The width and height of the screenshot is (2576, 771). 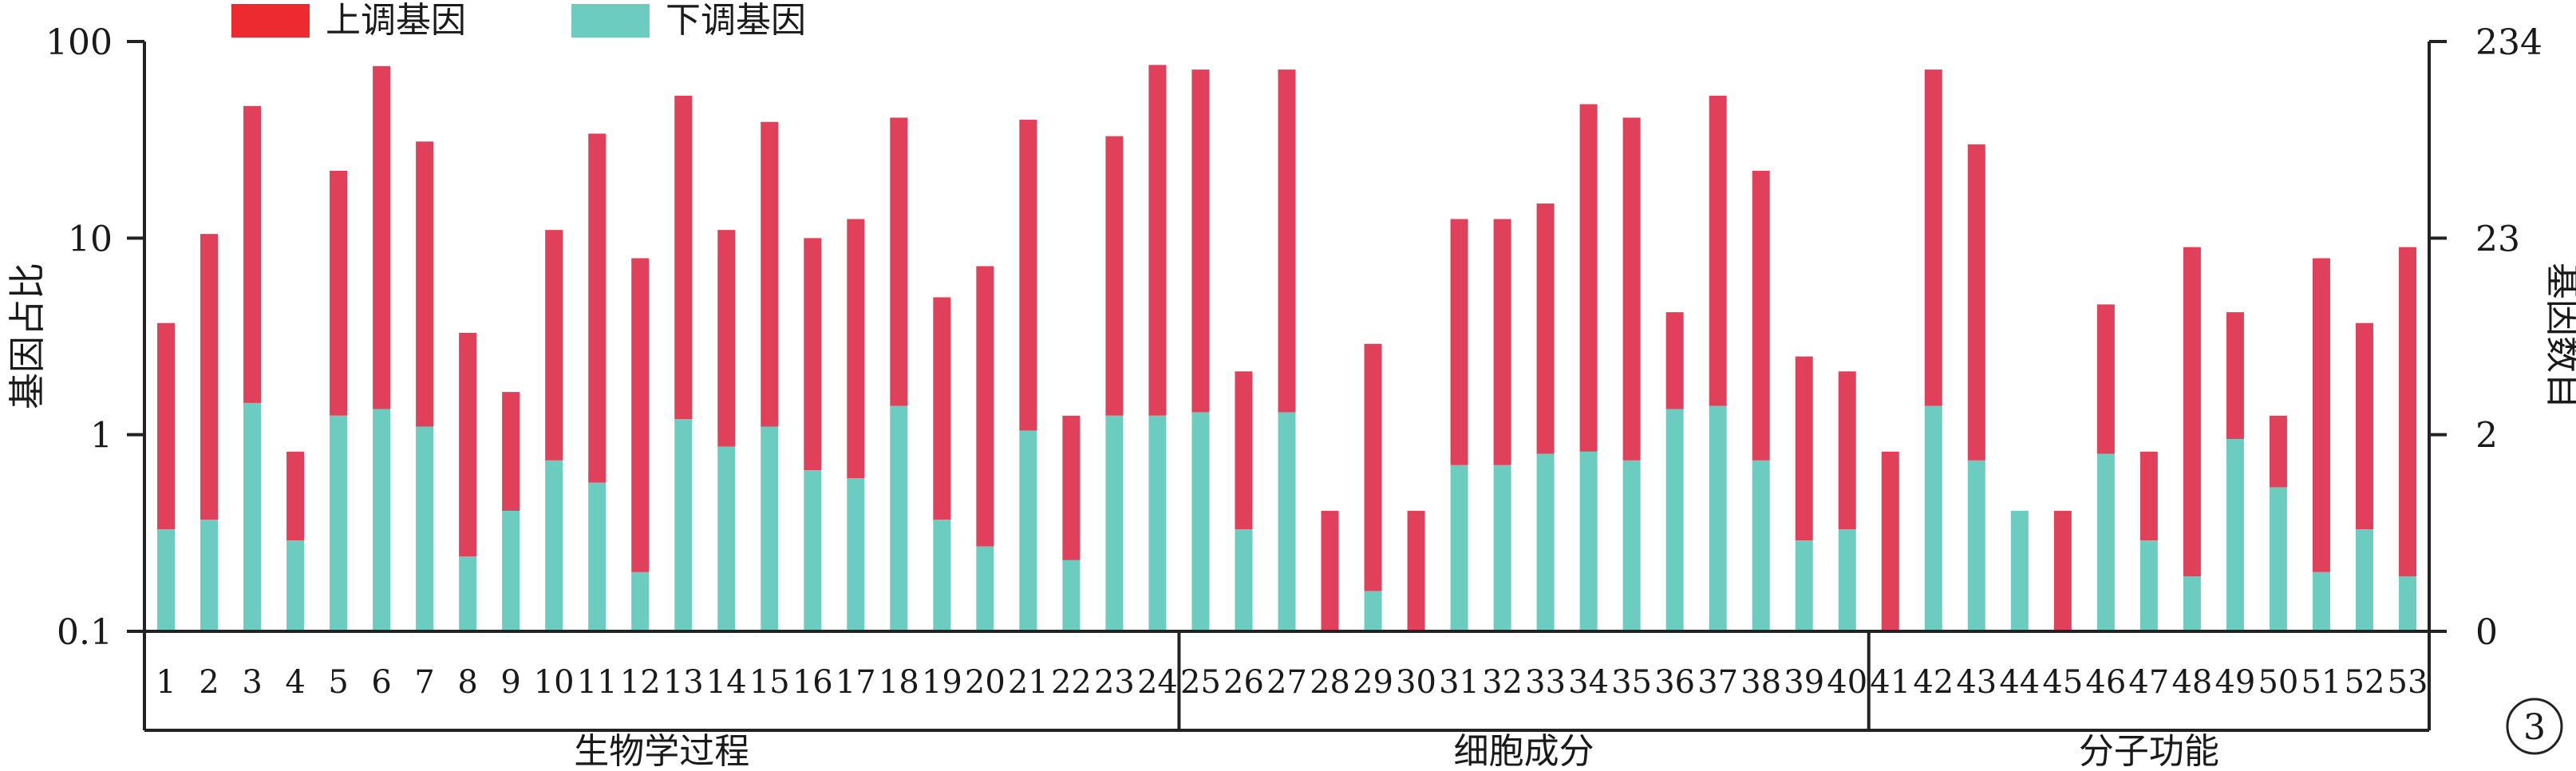 What do you see at coordinates (2408, 682) in the screenshot?
I see `x-tick-label-53: 53` at bounding box center [2408, 682].